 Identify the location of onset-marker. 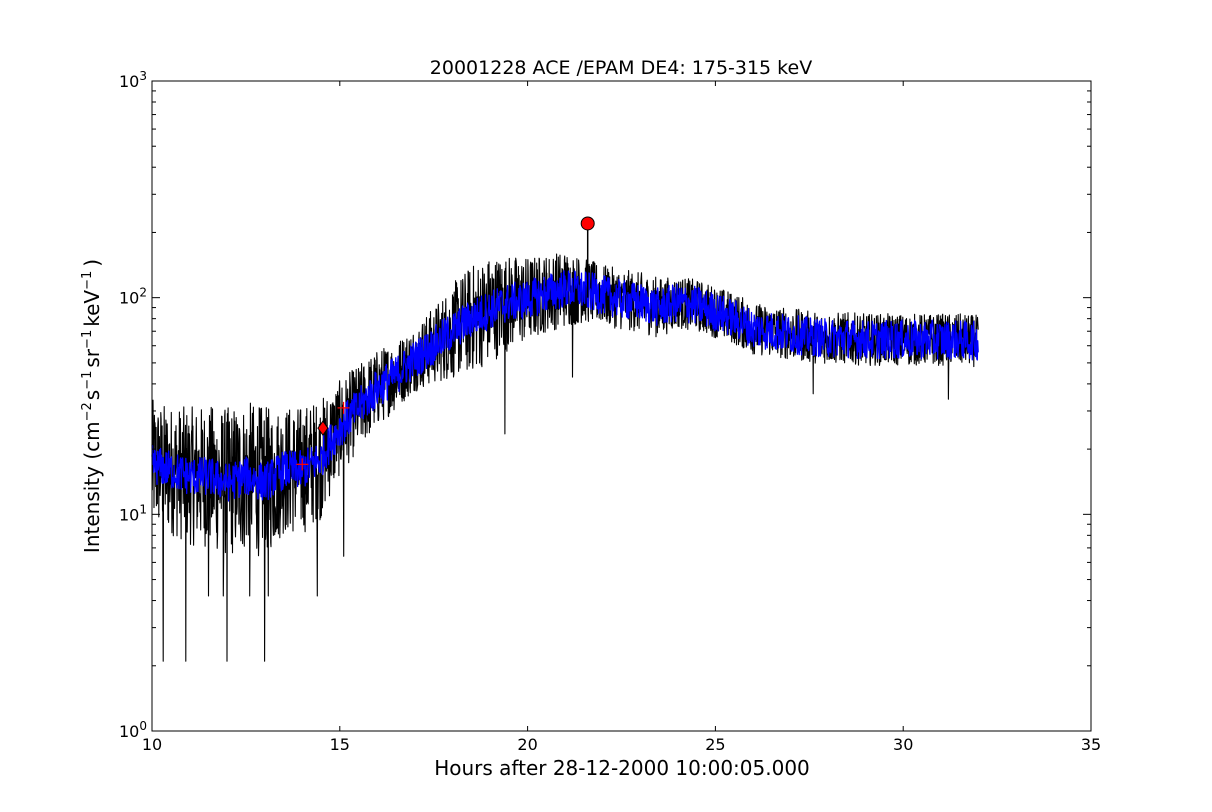
(323, 428).